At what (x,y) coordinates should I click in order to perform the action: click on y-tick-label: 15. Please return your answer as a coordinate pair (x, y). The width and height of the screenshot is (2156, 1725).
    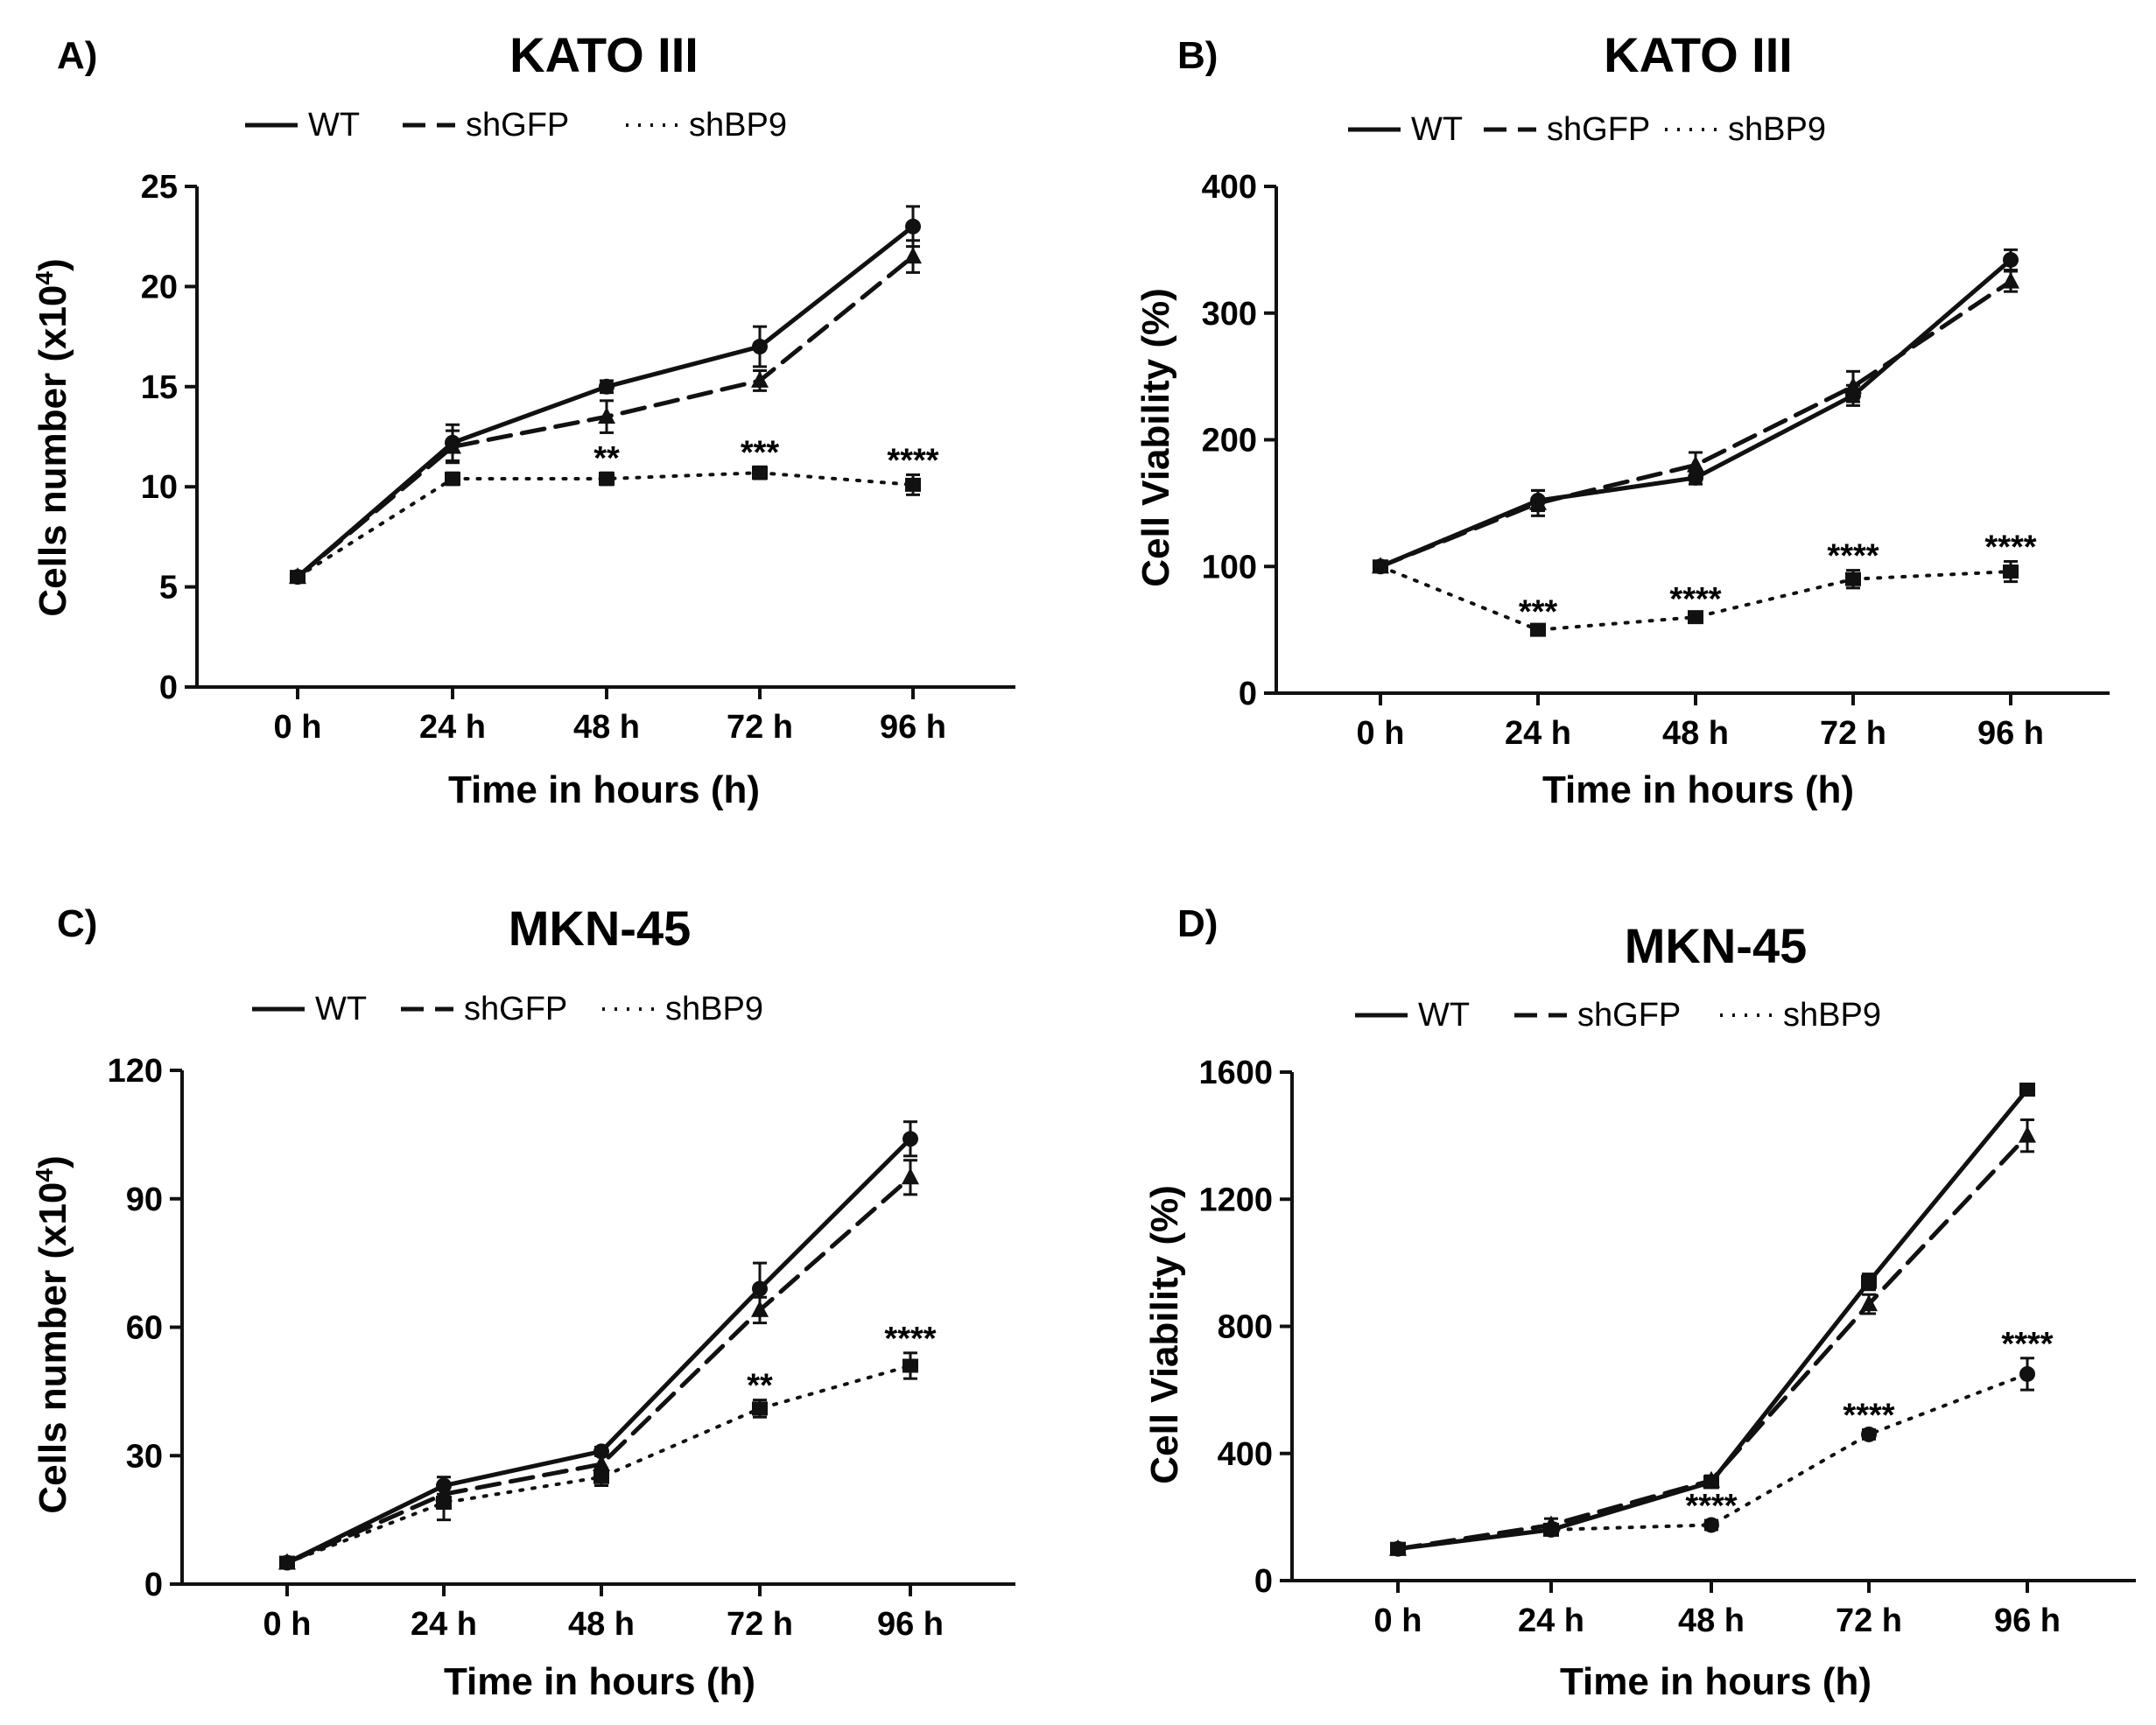
    Looking at the image, I should click on (159, 387).